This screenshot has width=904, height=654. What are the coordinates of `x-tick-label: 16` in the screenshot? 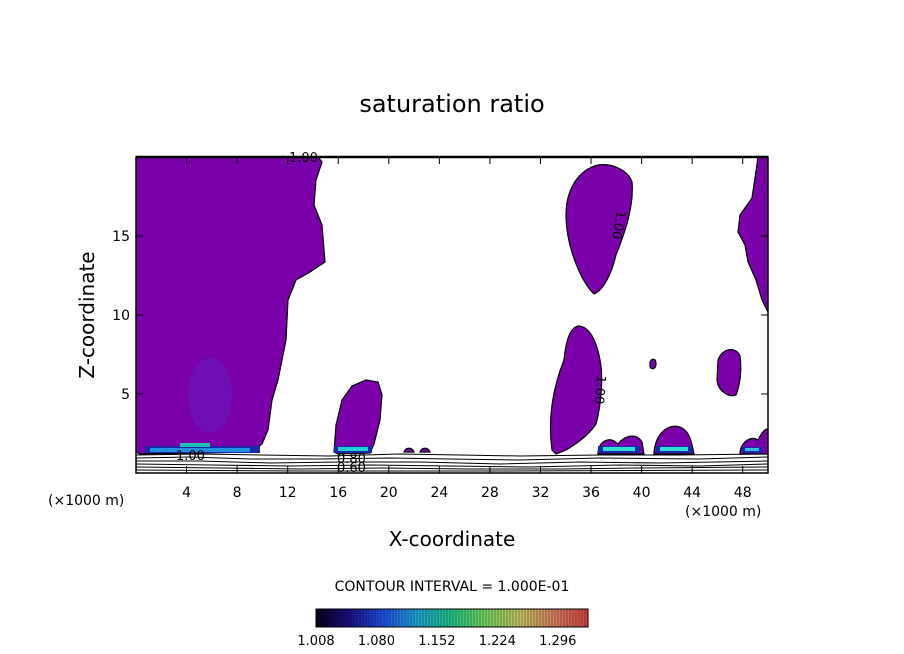 It's located at (338, 493).